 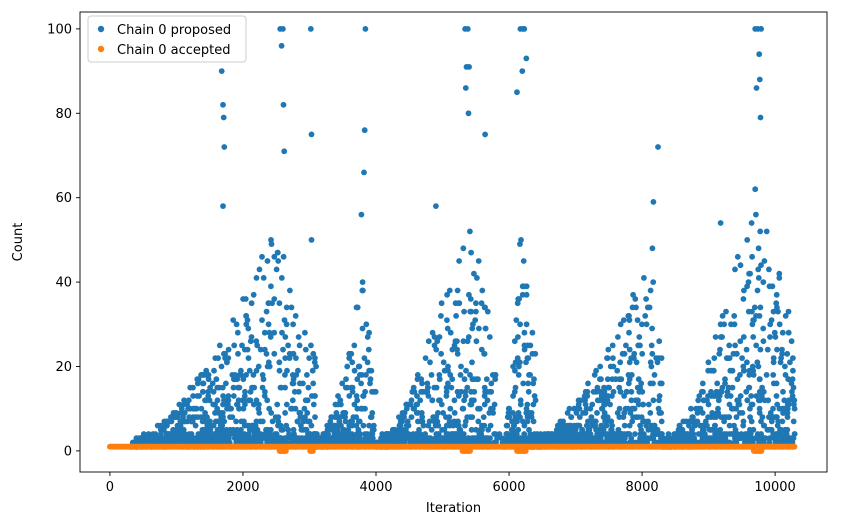 I want to click on legend-box, so click(x=167, y=39).